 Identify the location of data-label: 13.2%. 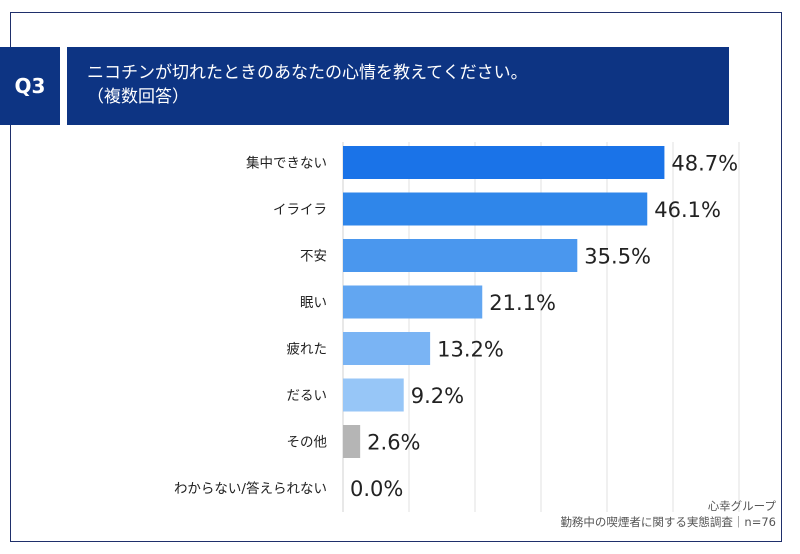
(470, 350).